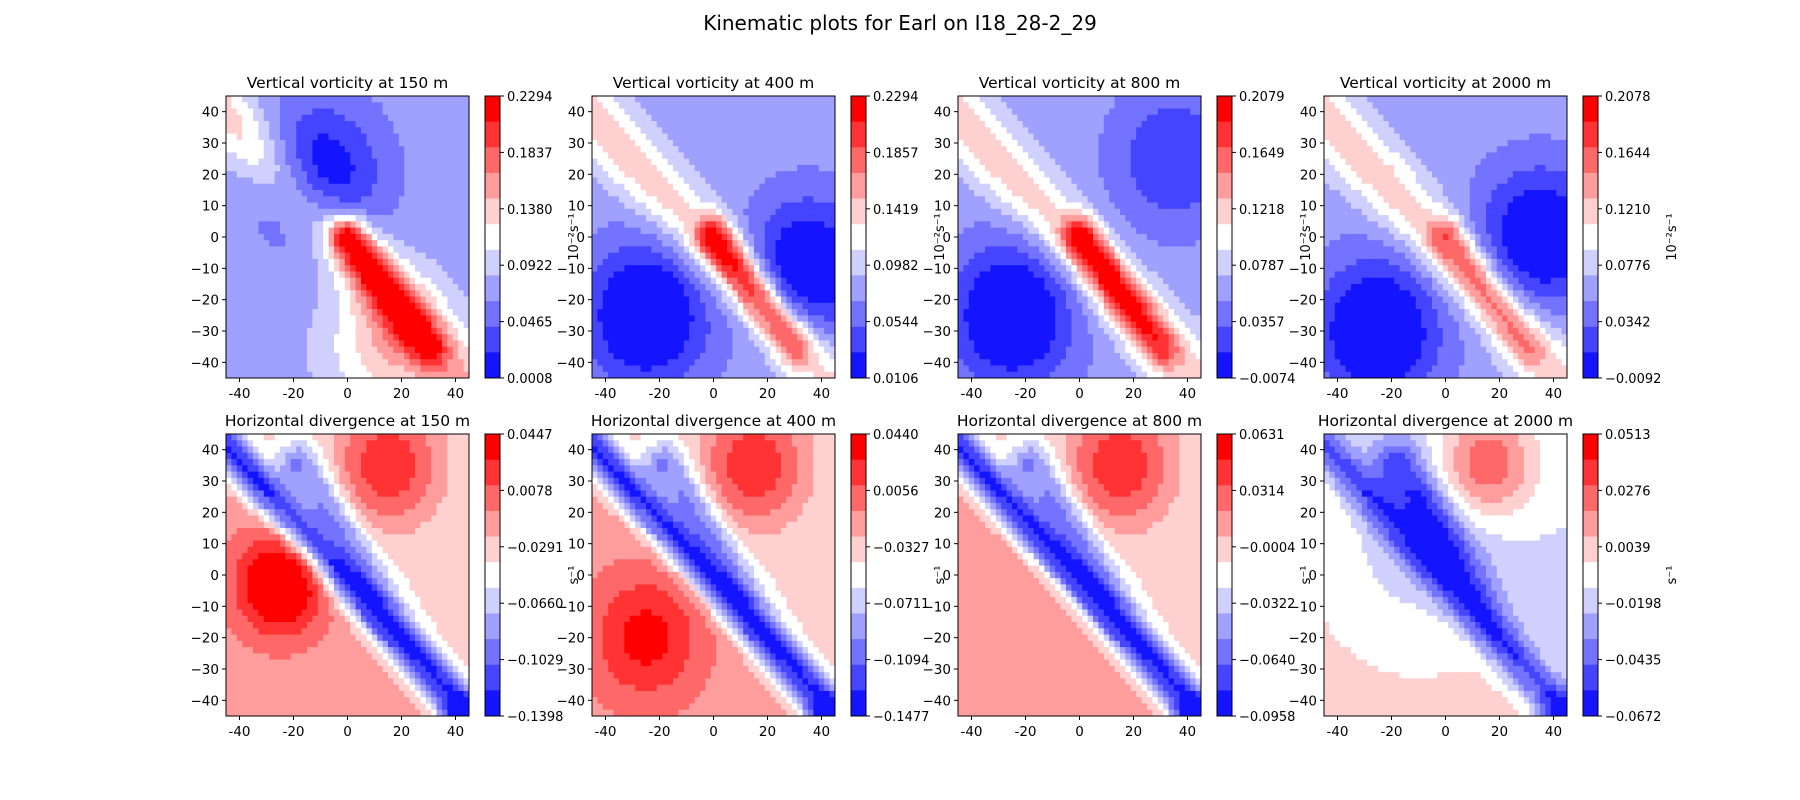 This screenshot has height=800, width=1800. Describe the element at coordinates (821, 394) in the screenshot. I see `x-tick-label: 40` at that location.